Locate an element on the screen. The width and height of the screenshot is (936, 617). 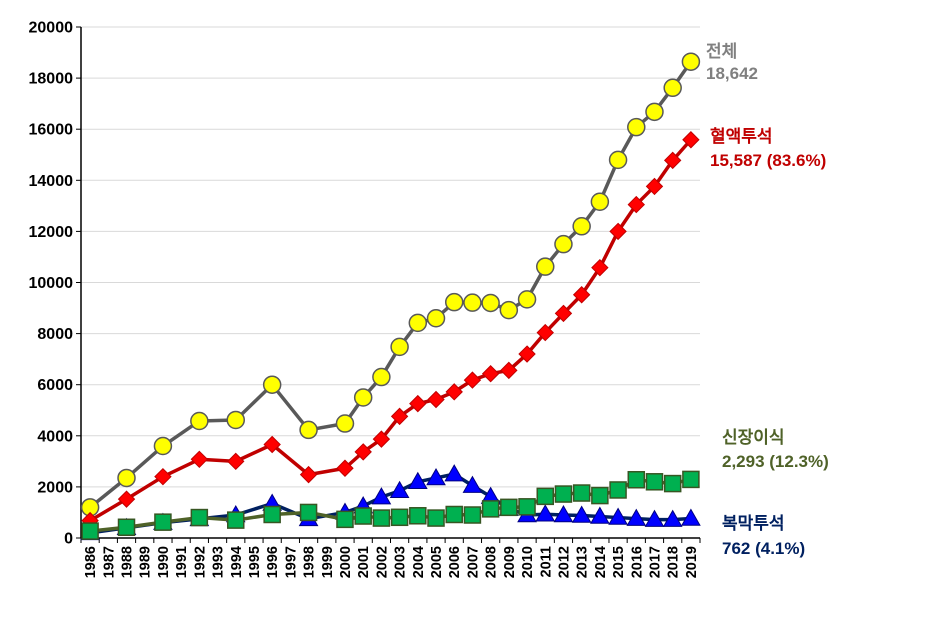
y-tick-label: 4000 is located at coordinates (55, 436).